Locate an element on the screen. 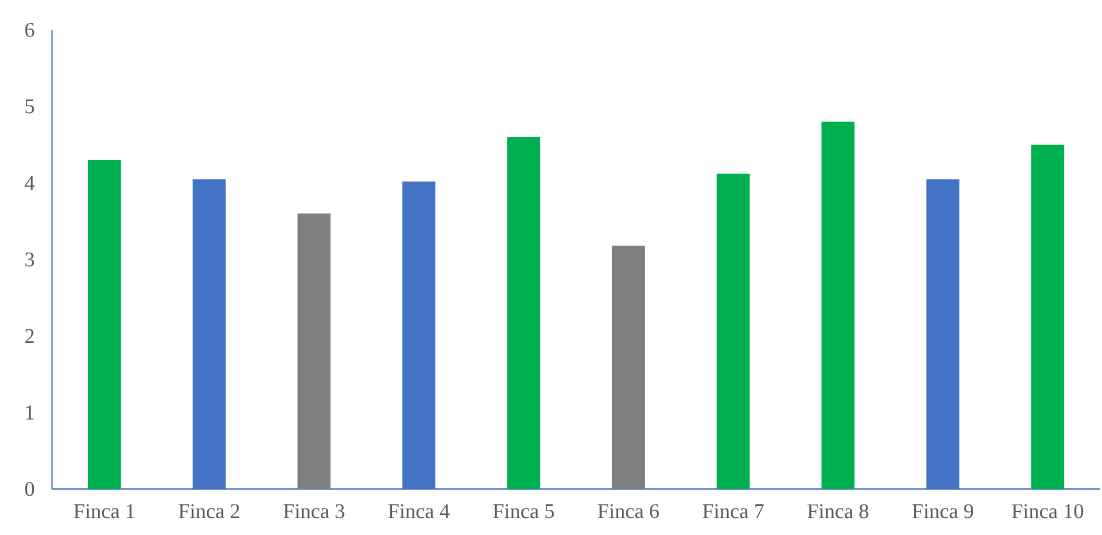 Image resolution: width=1102 pixels, height=535 pixels. x-tick-label: Finca 5 is located at coordinates (523, 511).